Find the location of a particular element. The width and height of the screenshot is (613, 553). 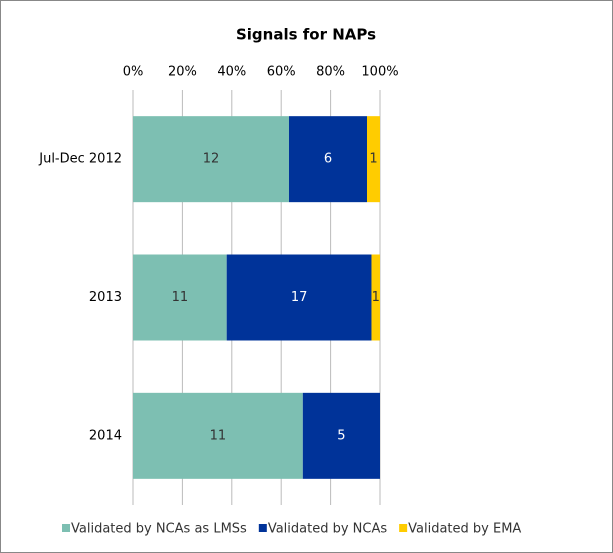

data-label: 6 is located at coordinates (328, 159).